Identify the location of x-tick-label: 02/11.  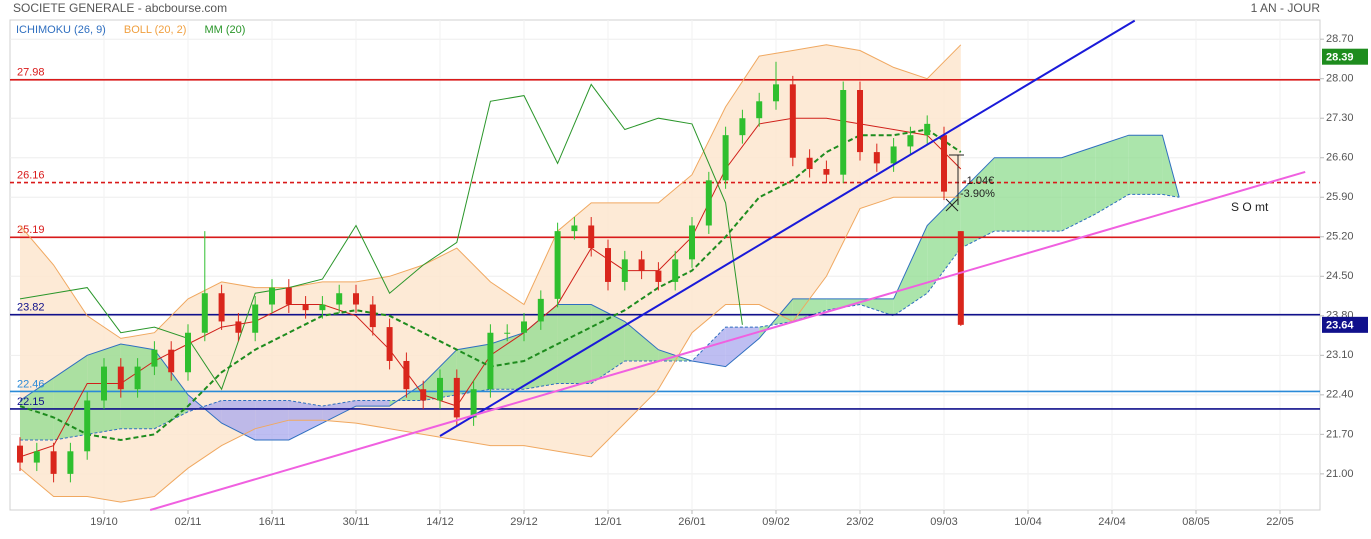
(188, 522).